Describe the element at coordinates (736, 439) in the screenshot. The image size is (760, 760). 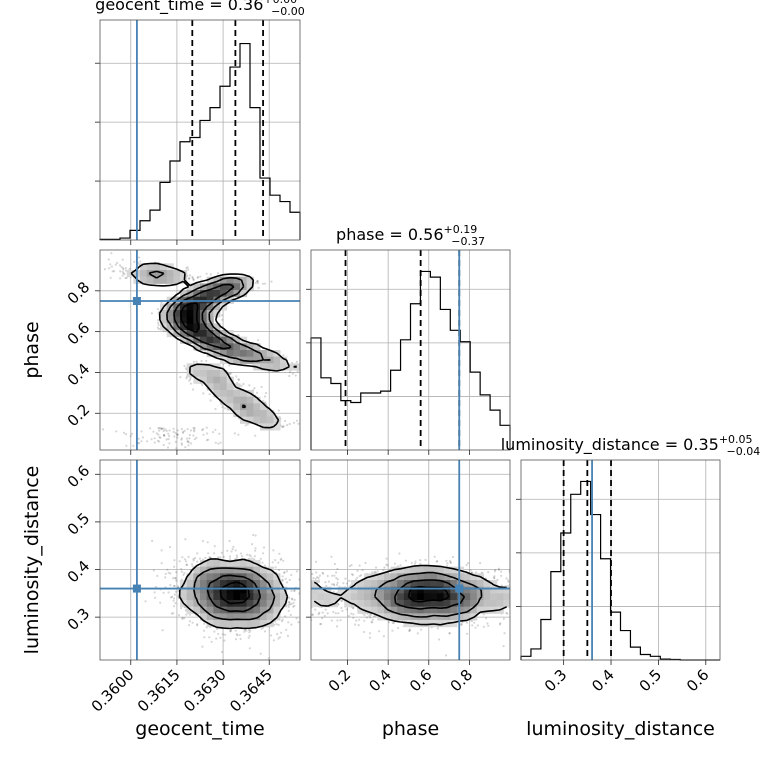
I see `title-plus: +0.05` at that location.